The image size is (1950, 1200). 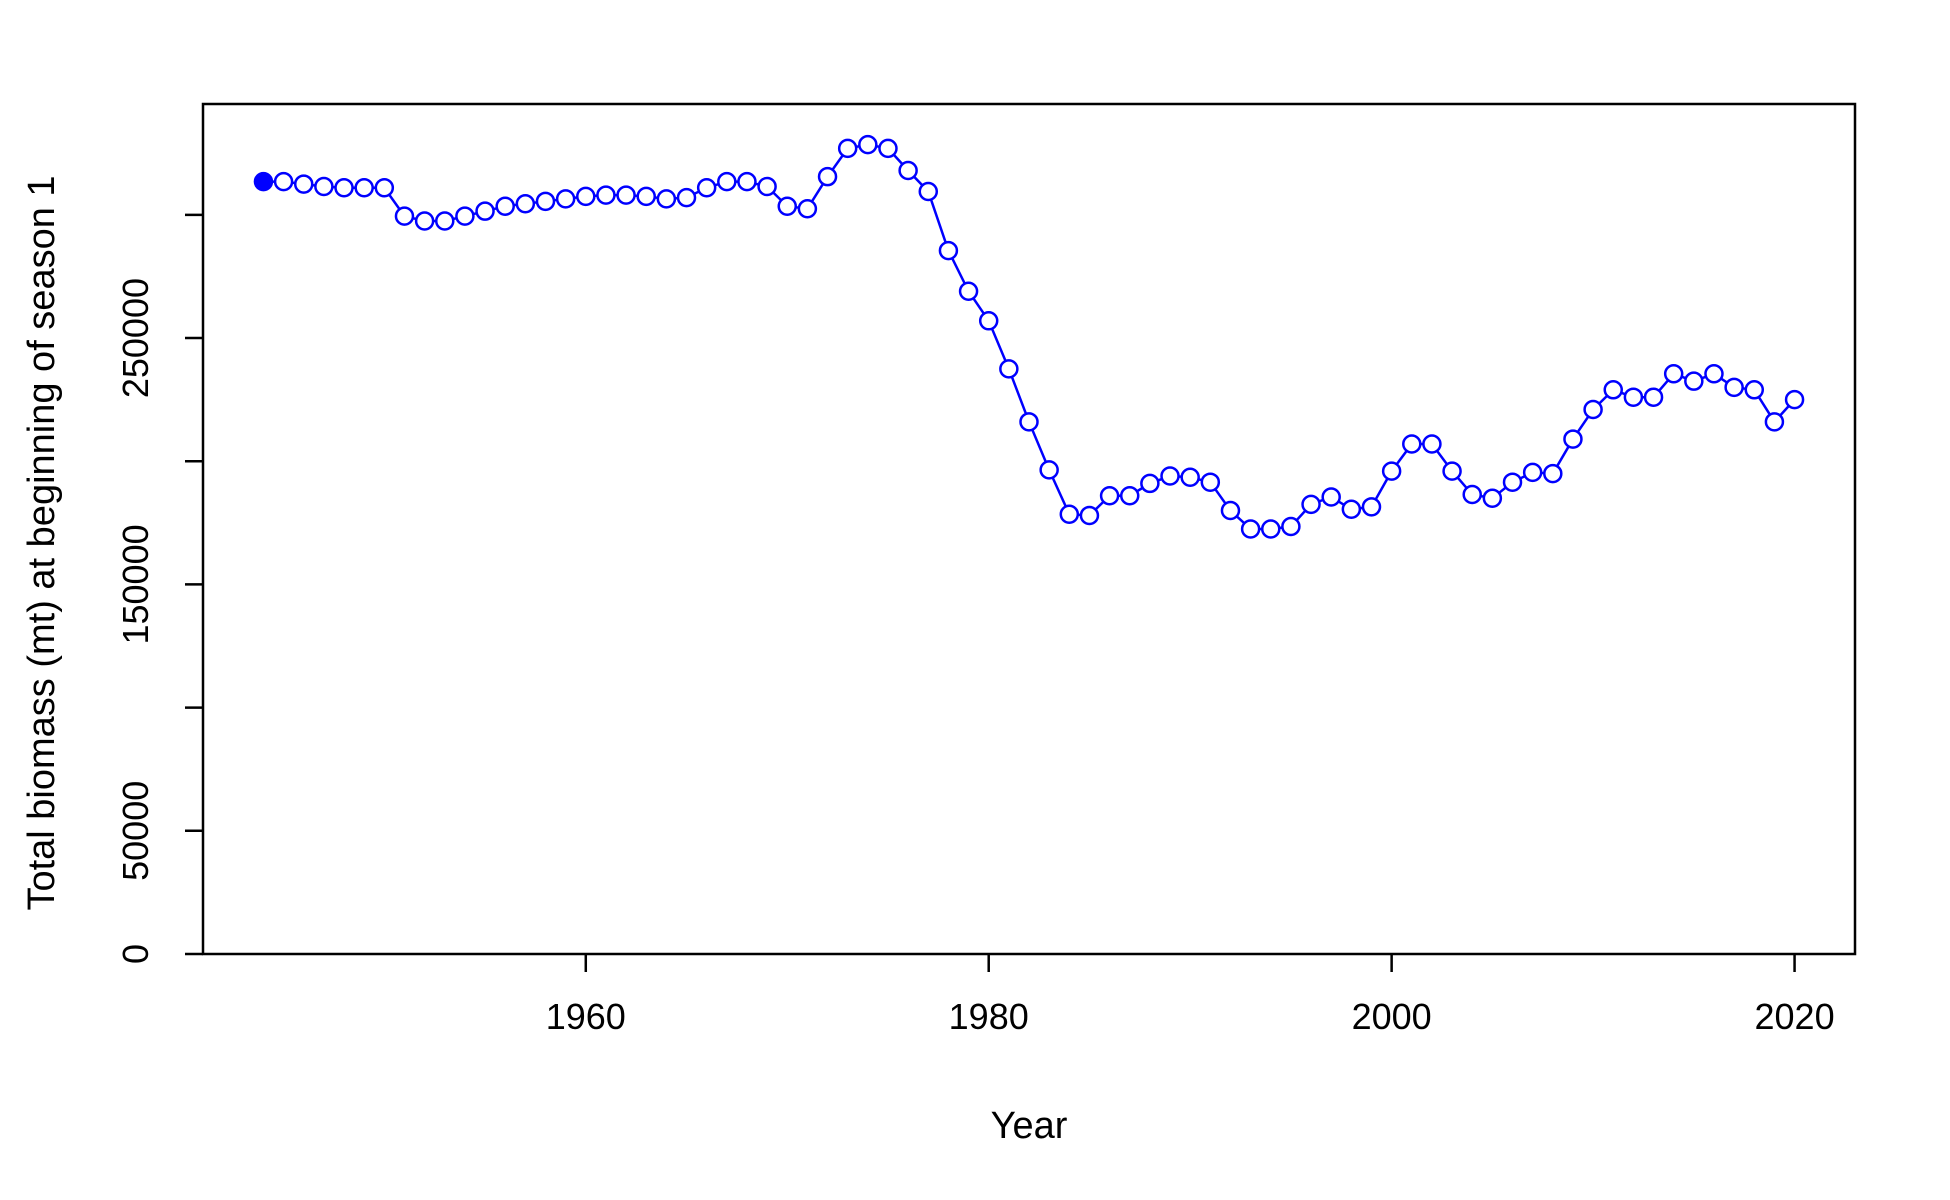 I want to click on data-point-1964, so click(x=666, y=199).